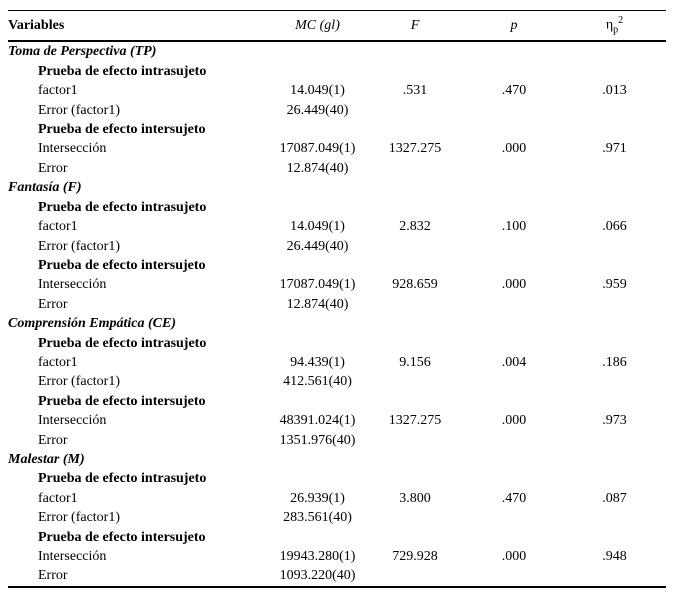 This screenshot has height=592, width=674. Describe the element at coordinates (92, 324) in the screenshot. I see `section-title: Comprensión Empática (CE)` at that location.